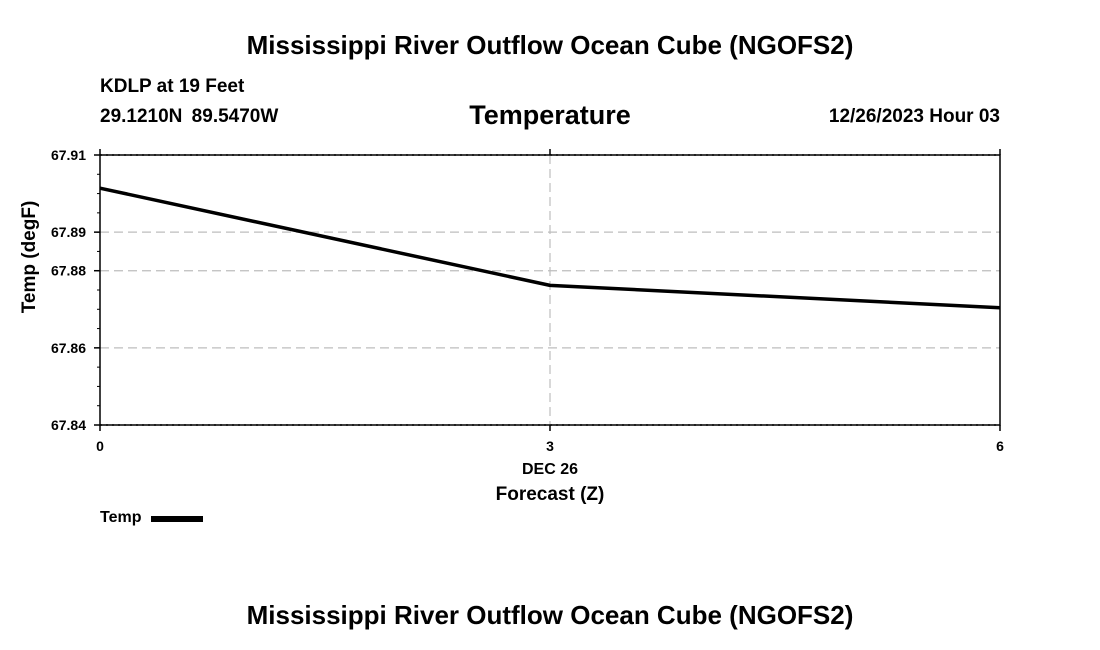 The height and width of the screenshot is (650, 1100). Describe the element at coordinates (189, 116) in the screenshot. I see `station-coordinates: 29.1210N 89.5470W` at that location.